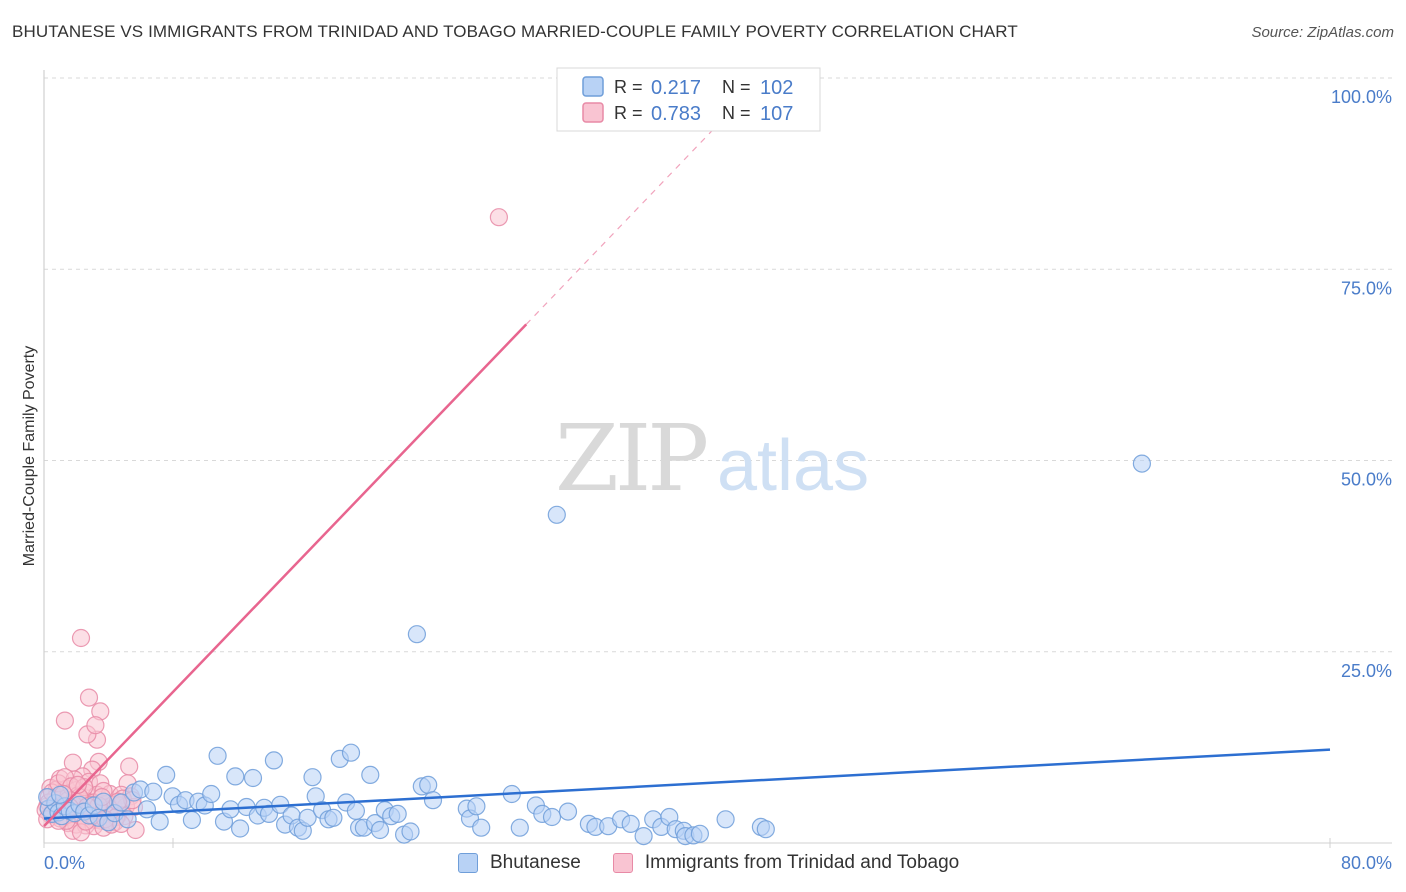 This screenshot has height=892, width=1406. What do you see at coordinates (1366, 288) in the screenshot?
I see `y-tick-label-75: 75.0%` at bounding box center [1366, 288].